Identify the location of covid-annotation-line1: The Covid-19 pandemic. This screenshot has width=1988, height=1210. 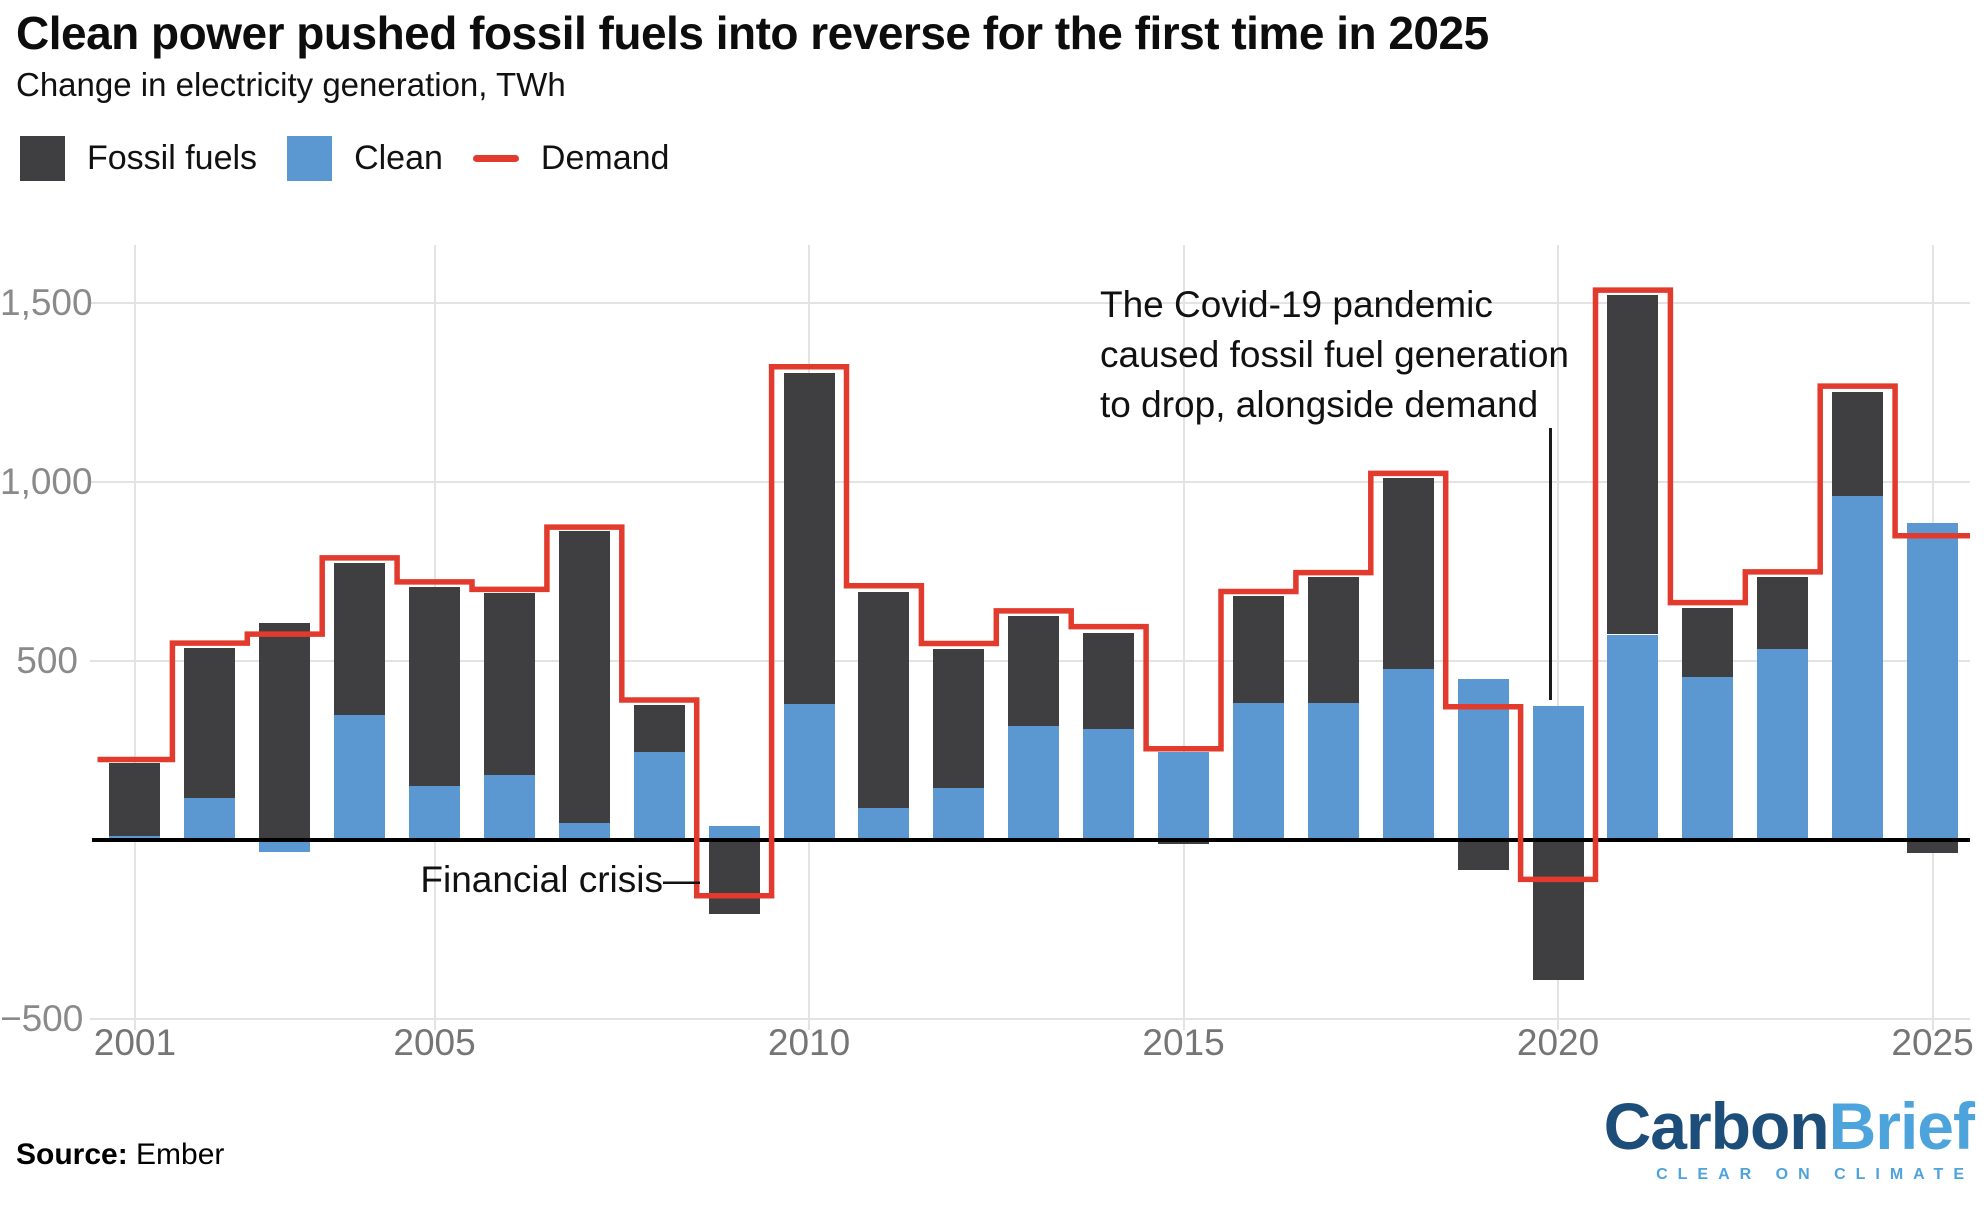
(1296, 304).